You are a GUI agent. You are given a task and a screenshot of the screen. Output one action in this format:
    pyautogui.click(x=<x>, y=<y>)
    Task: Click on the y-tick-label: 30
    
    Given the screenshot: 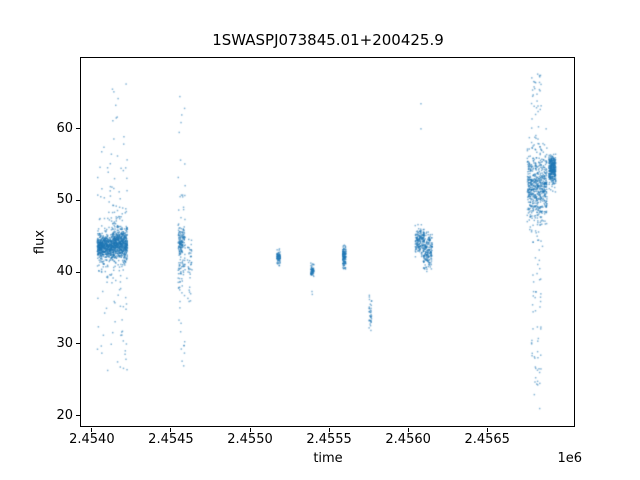 What is the action you would take?
    pyautogui.click(x=64, y=343)
    